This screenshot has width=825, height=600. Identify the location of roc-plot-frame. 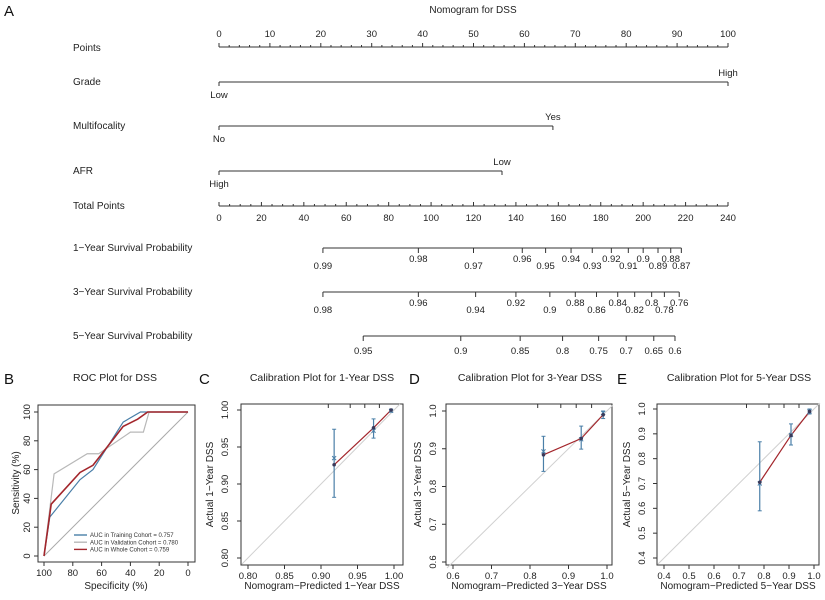
(116, 483).